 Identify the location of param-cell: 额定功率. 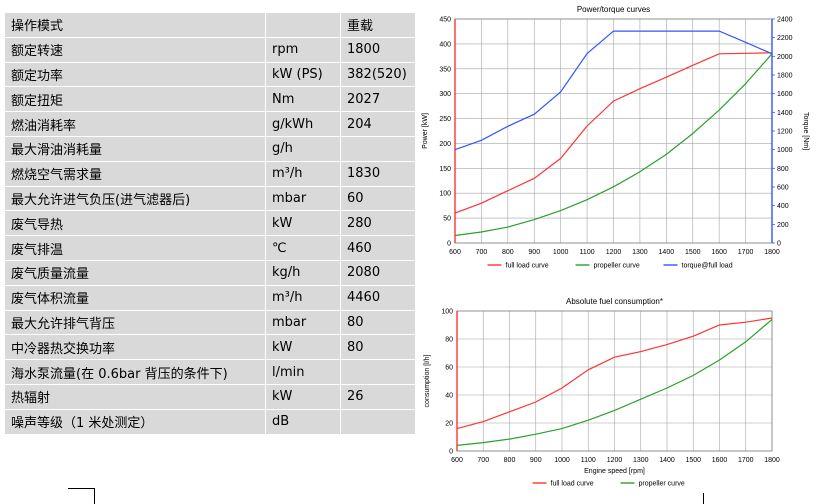
(135, 74).